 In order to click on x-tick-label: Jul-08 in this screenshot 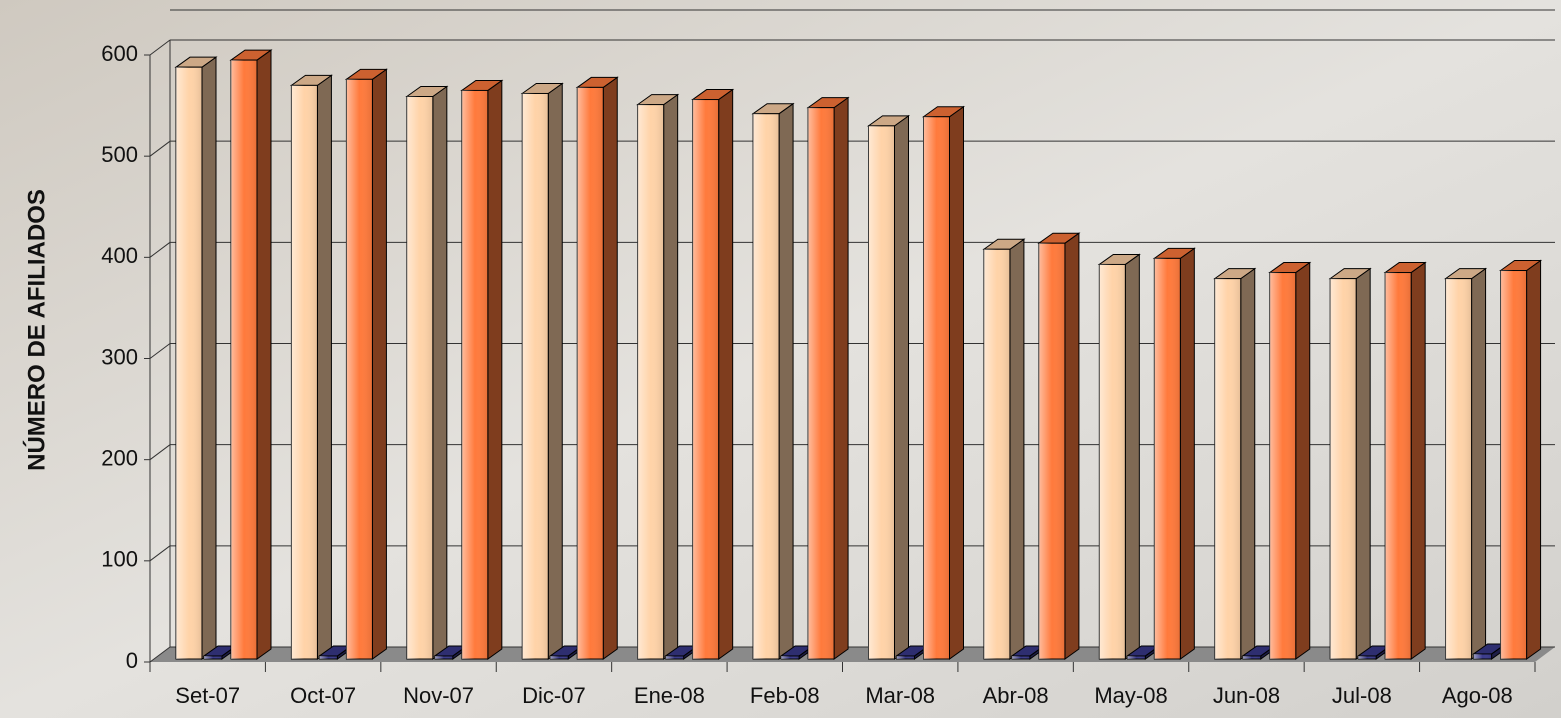, I will do `click(1362, 695)`.